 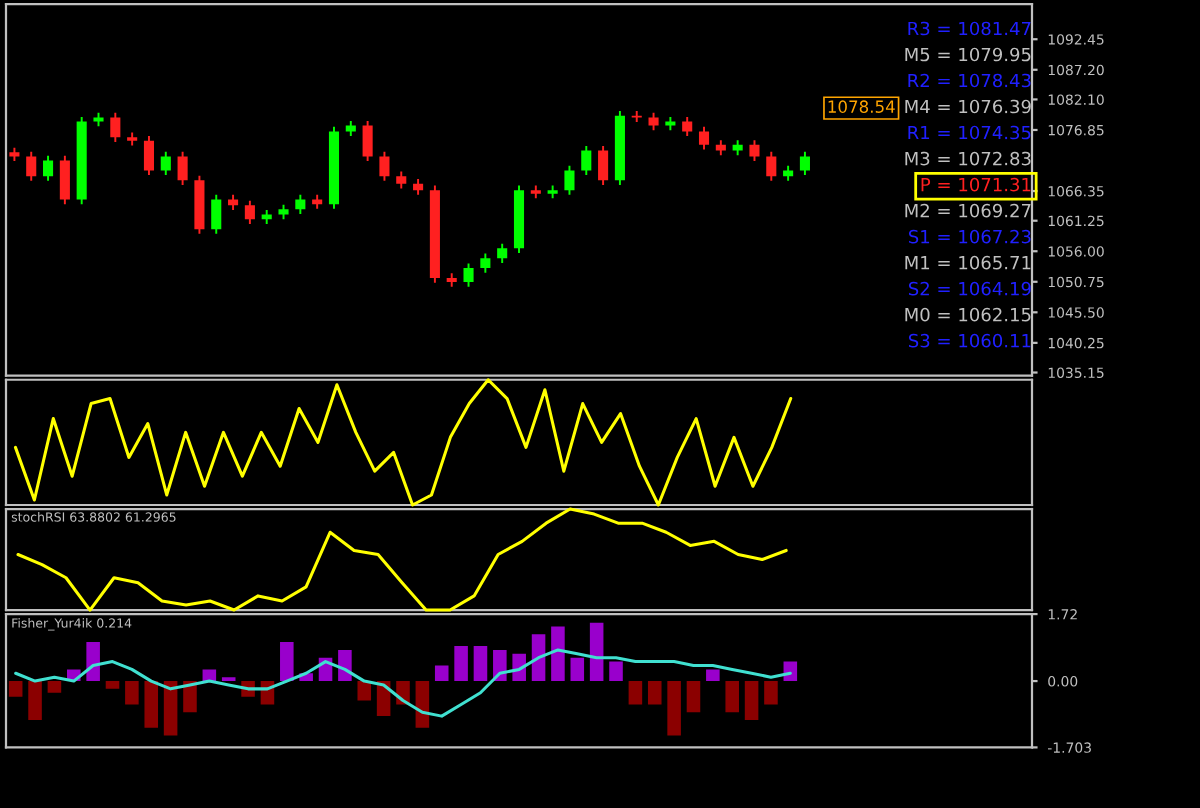 I want to click on annotation: M3 = 1072.83, so click(x=968, y=158).